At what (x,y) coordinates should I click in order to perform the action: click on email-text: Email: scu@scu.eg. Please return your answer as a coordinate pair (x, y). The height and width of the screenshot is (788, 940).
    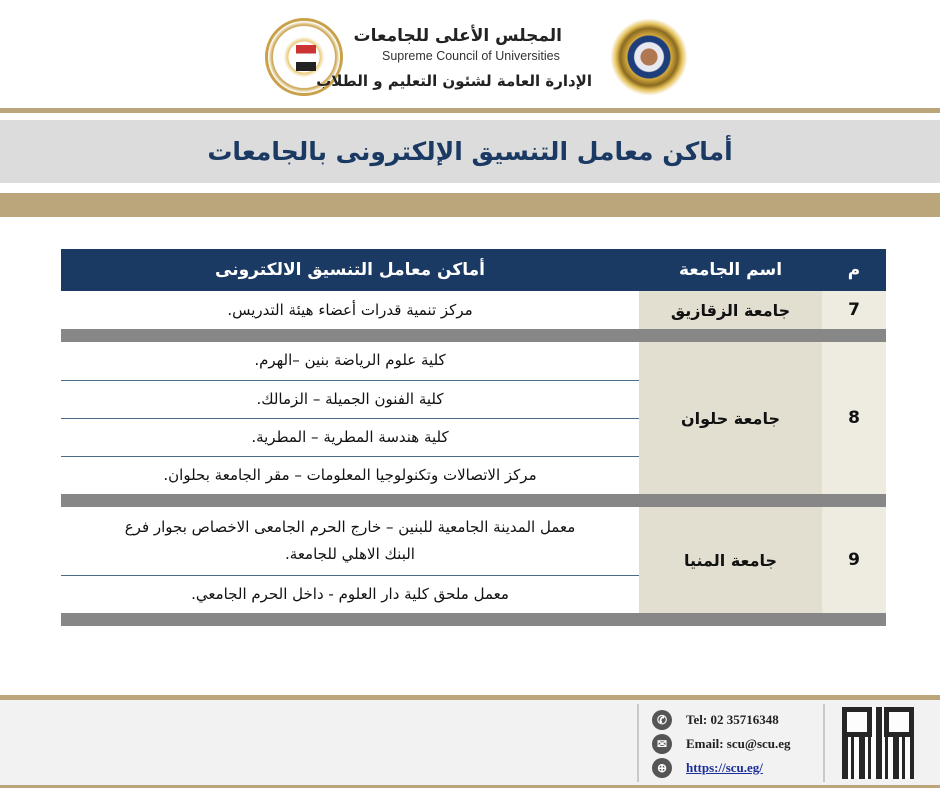
    Looking at the image, I should click on (738, 743).